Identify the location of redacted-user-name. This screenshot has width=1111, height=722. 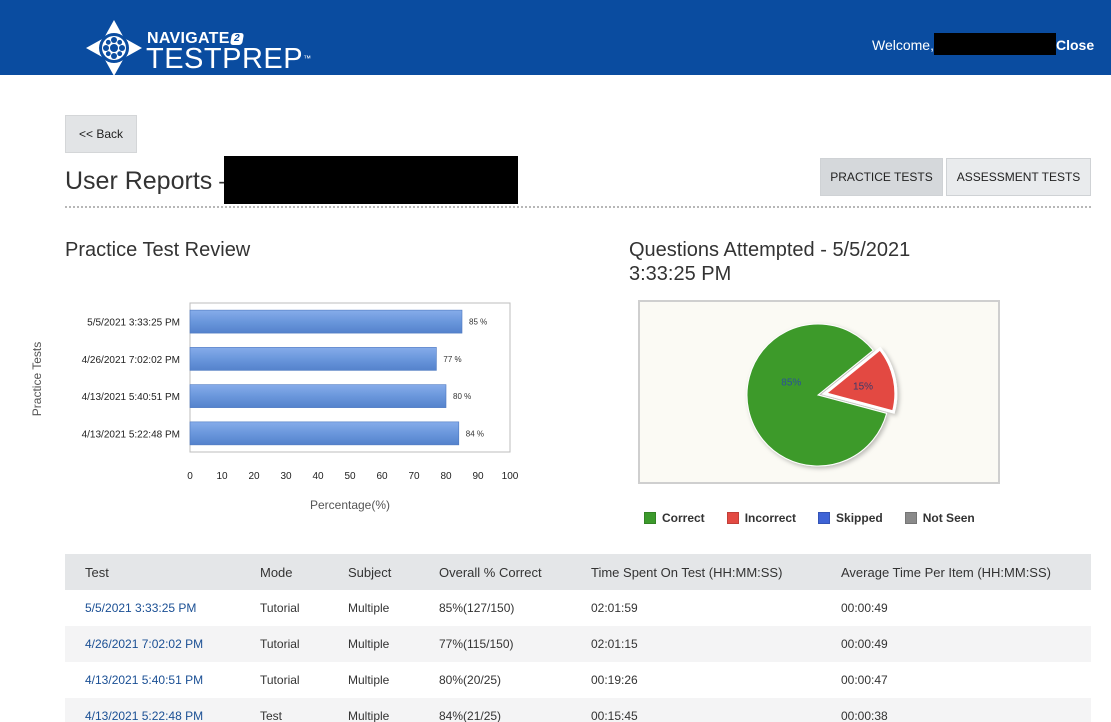
(371, 180).